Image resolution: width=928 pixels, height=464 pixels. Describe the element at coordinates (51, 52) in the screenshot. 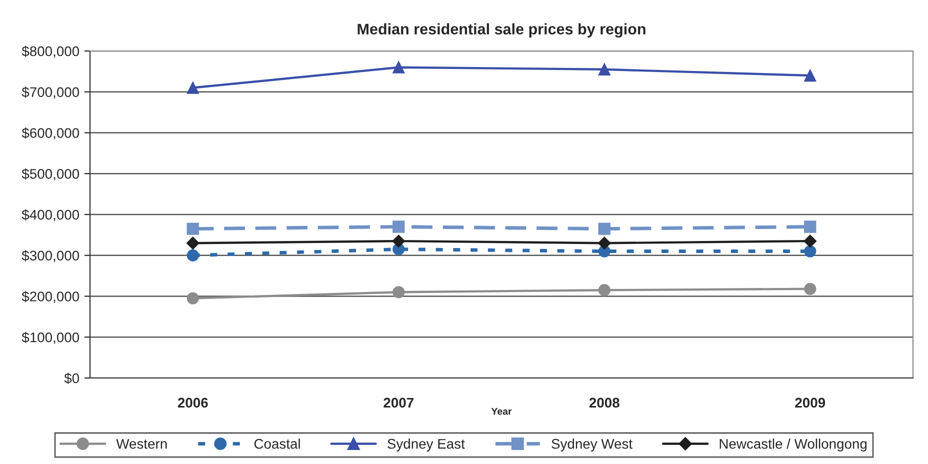

I see `y-tick-label: $800,000` at that location.